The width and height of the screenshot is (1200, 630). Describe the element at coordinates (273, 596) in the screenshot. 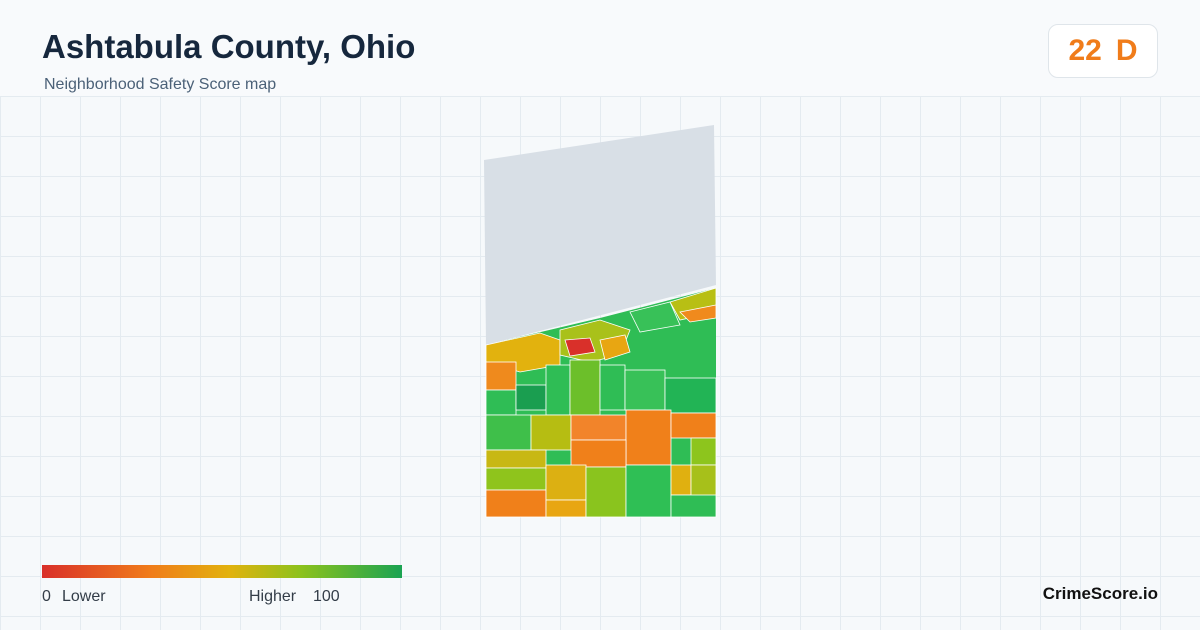

I see `legend-max-label: Higher` at that location.